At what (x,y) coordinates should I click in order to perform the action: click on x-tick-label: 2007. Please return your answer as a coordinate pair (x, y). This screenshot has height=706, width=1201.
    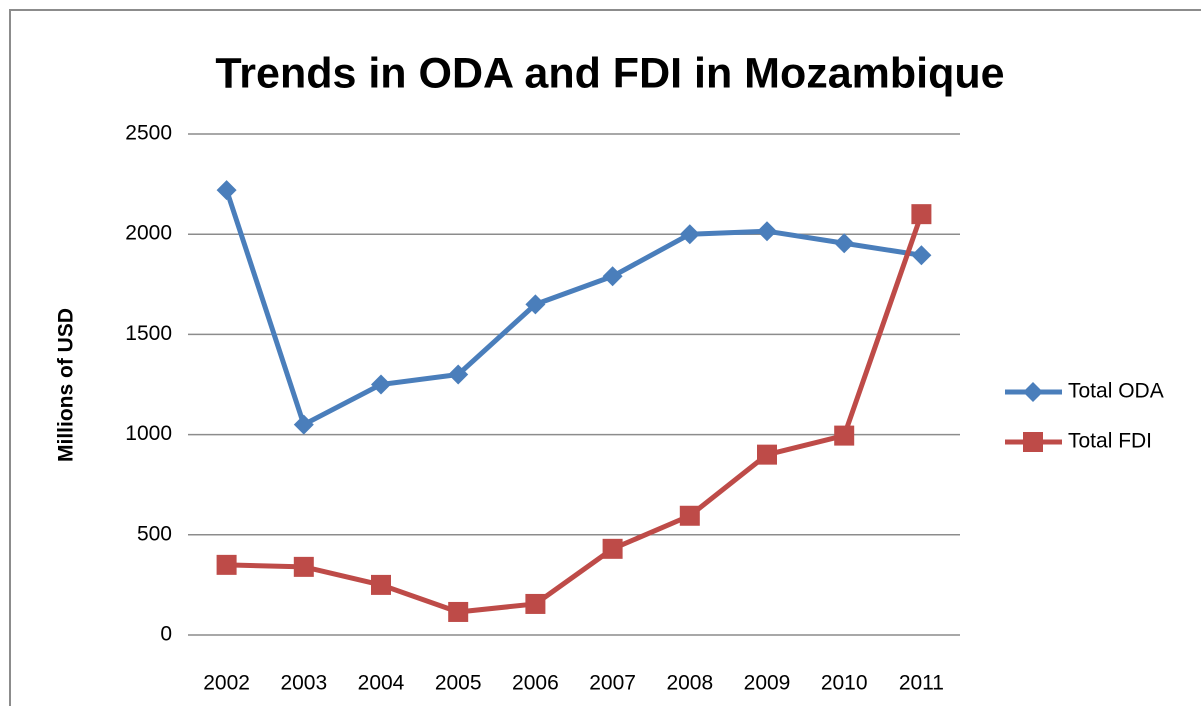
    Looking at the image, I should click on (612, 683).